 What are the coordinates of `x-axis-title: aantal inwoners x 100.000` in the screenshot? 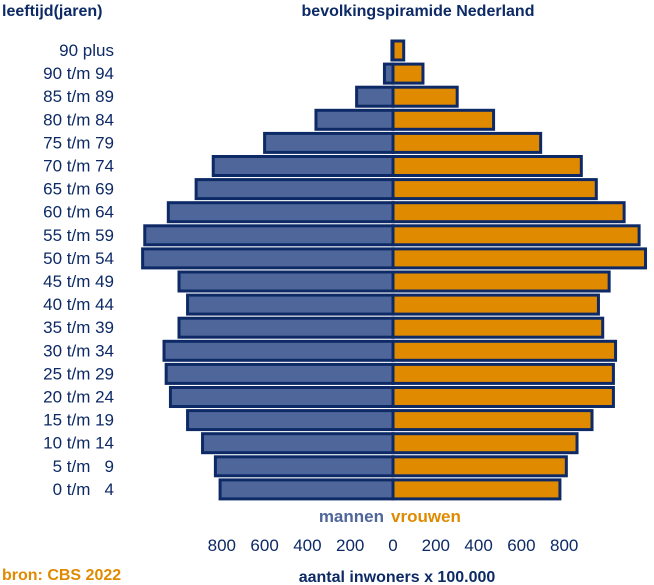 It's located at (397, 577).